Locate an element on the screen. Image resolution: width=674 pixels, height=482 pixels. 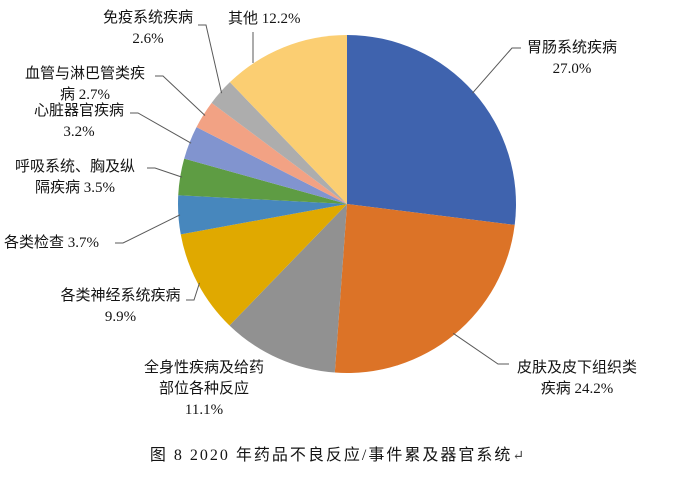
pie-label-line: 胃肠系统疾病 is located at coordinates (571, 48).